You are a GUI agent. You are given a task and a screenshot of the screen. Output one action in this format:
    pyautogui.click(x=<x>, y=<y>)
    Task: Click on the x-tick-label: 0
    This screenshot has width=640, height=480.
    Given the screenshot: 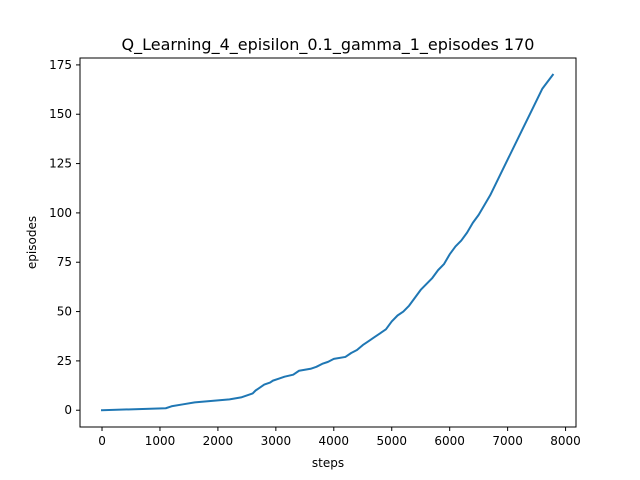 What is the action you would take?
    pyautogui.click(x=102, y=441)
    